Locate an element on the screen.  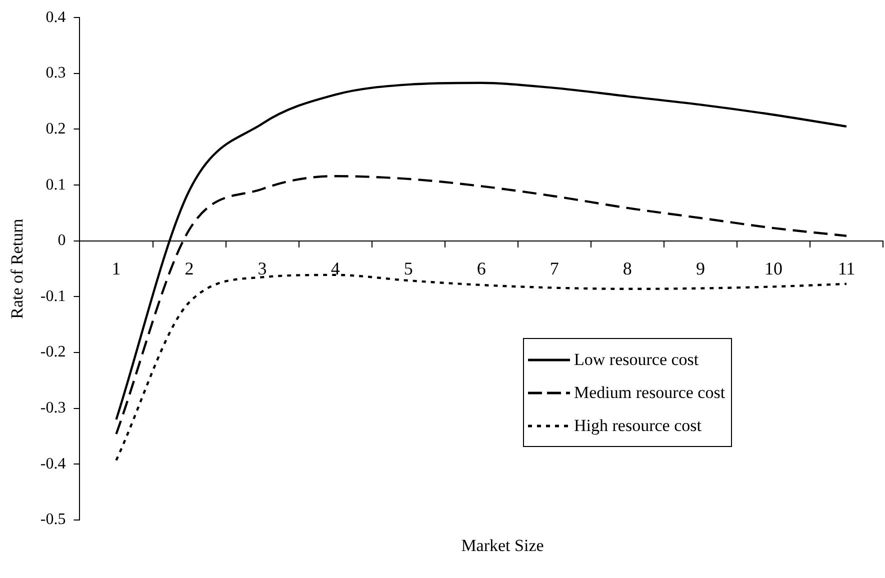
x-axis-title: Market Size is located at coordinates (502, 546).